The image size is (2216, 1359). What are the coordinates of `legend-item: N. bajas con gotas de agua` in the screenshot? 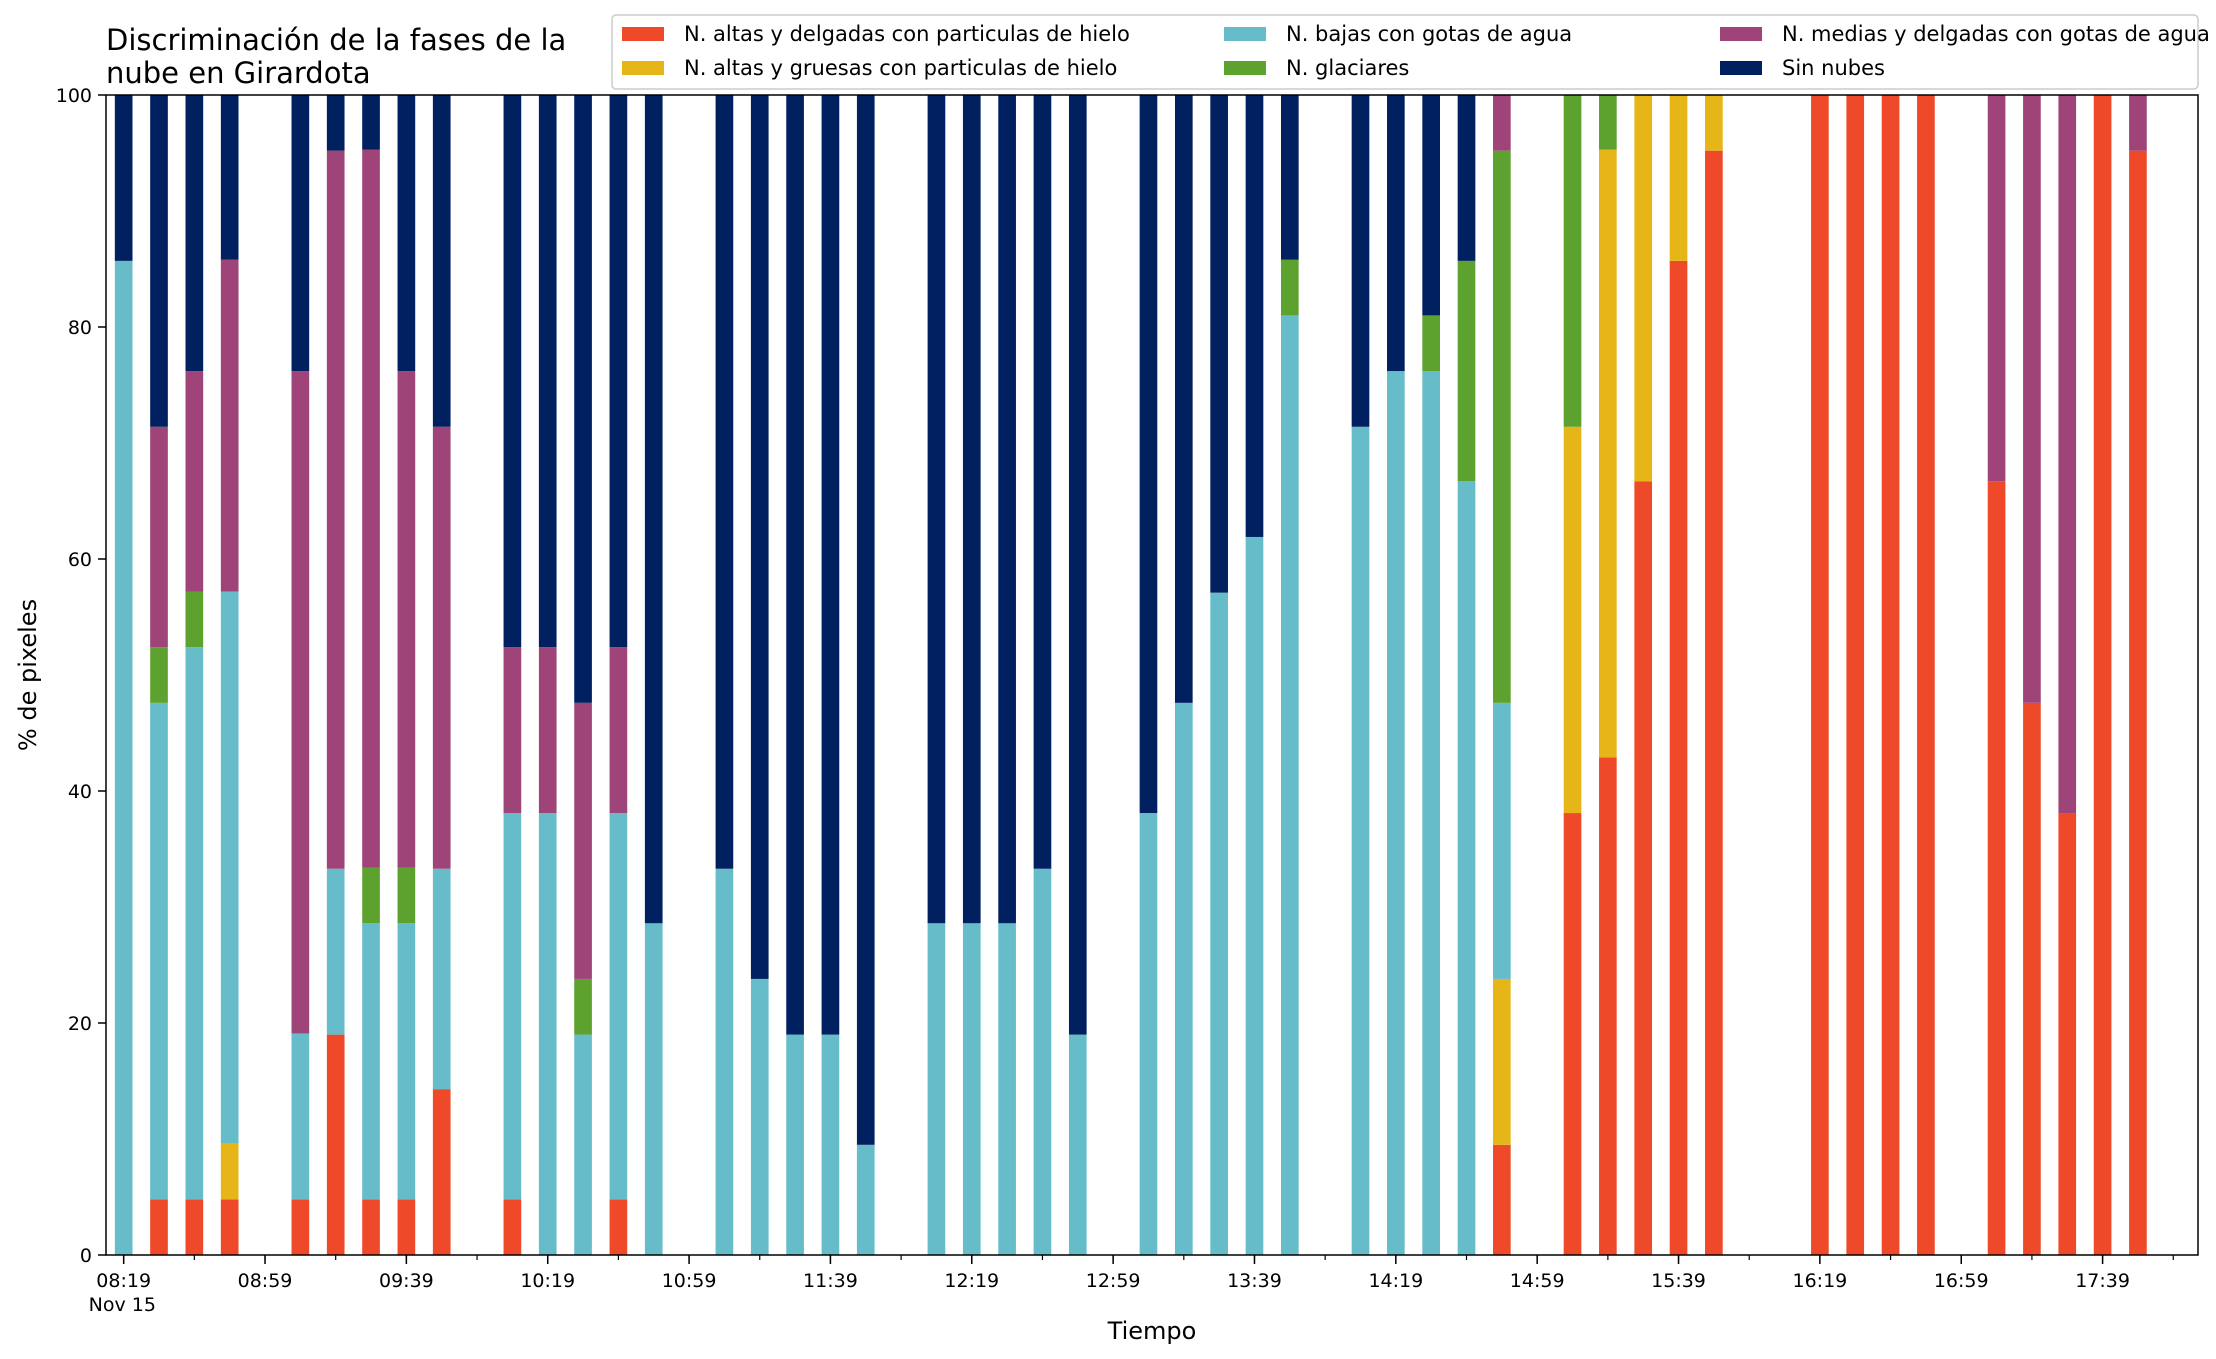 It's located at (1398, 34).